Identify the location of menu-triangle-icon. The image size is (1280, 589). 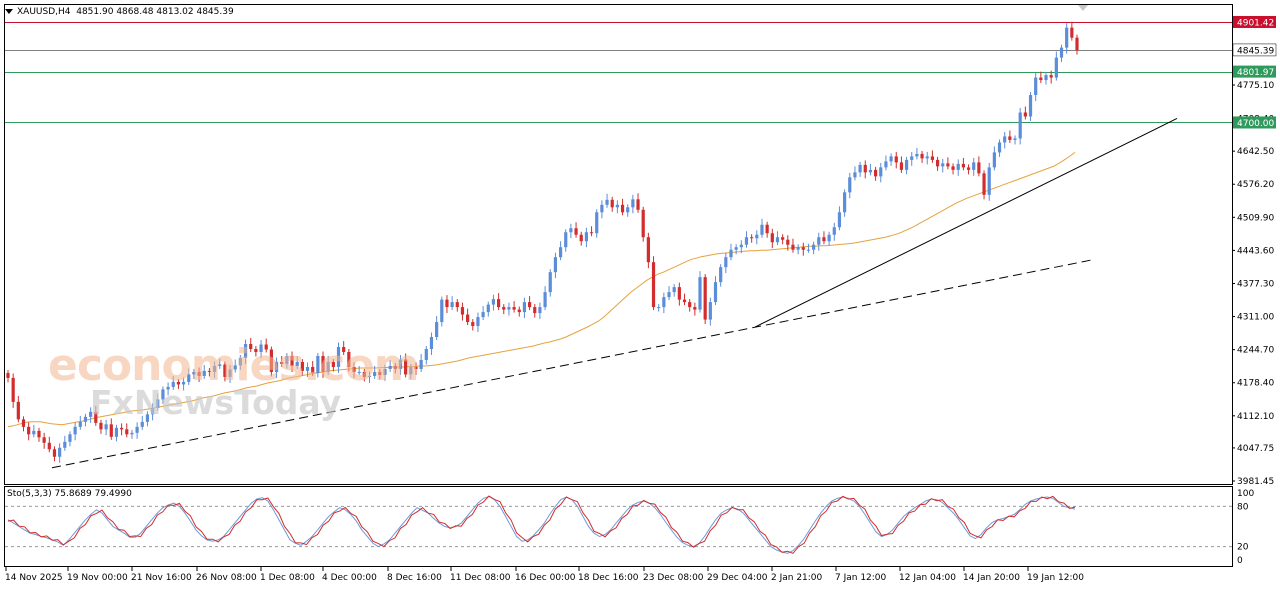
(9, 11).